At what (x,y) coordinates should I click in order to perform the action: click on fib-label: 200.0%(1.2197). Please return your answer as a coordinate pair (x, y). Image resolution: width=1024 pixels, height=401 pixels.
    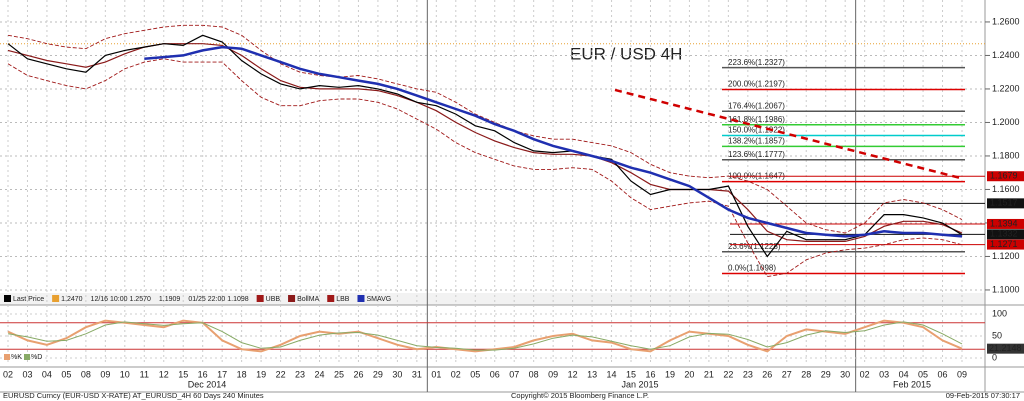
    Looking at the image, I should click on (756, 84).